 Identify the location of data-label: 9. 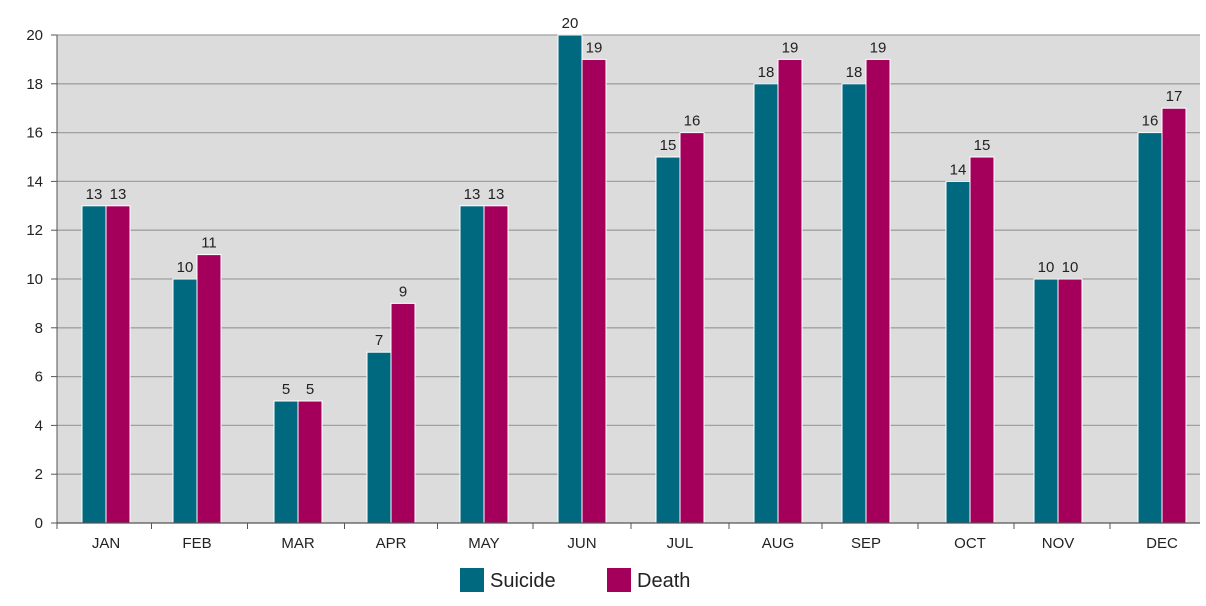
(403, 291).